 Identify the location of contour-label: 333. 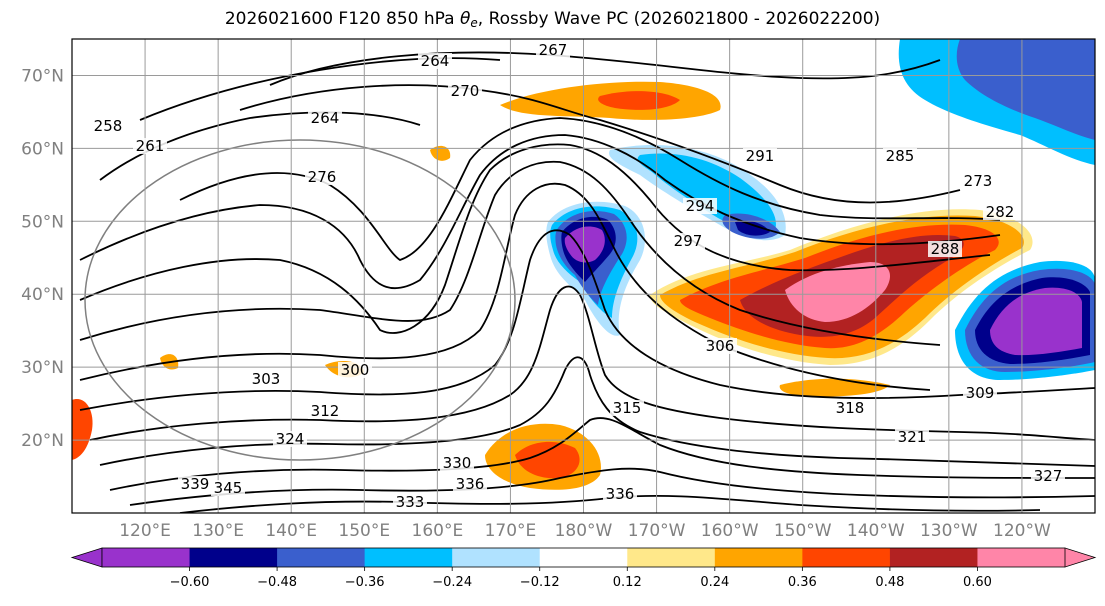
(410, 502).